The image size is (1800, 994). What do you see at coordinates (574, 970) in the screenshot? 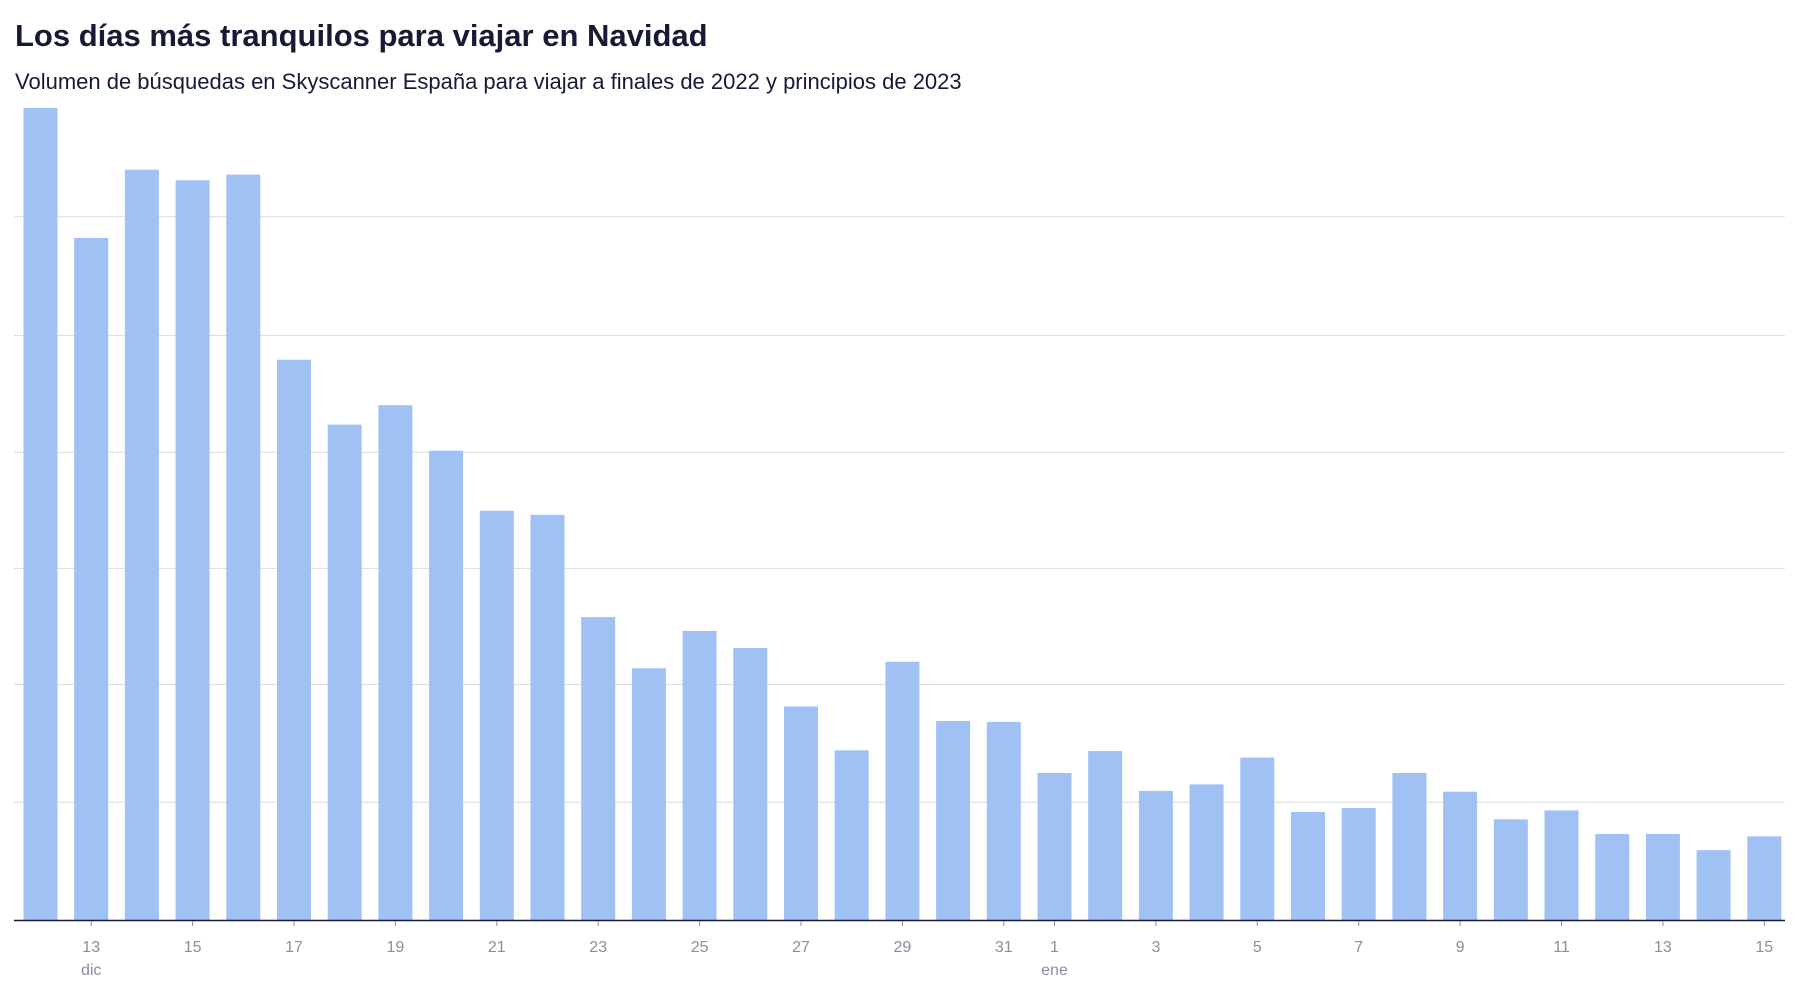
I see `month-labels: dic ene` at bounding box center [574, 970].